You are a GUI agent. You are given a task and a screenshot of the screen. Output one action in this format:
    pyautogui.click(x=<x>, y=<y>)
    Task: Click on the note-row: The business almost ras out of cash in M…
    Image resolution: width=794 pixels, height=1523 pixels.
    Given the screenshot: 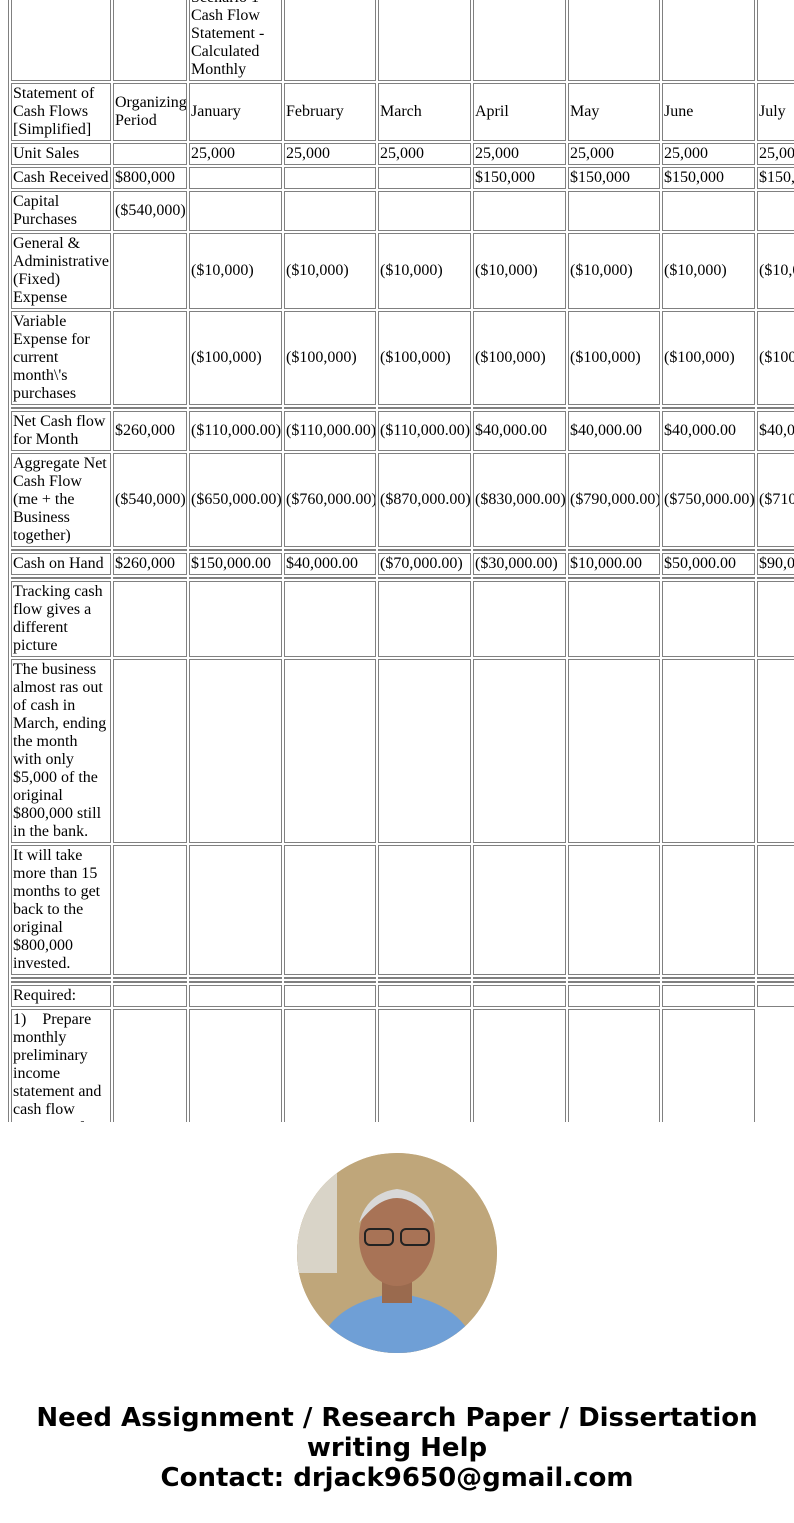 What is the action you would take?
    pyautogui.click(x=402, y=751)
    